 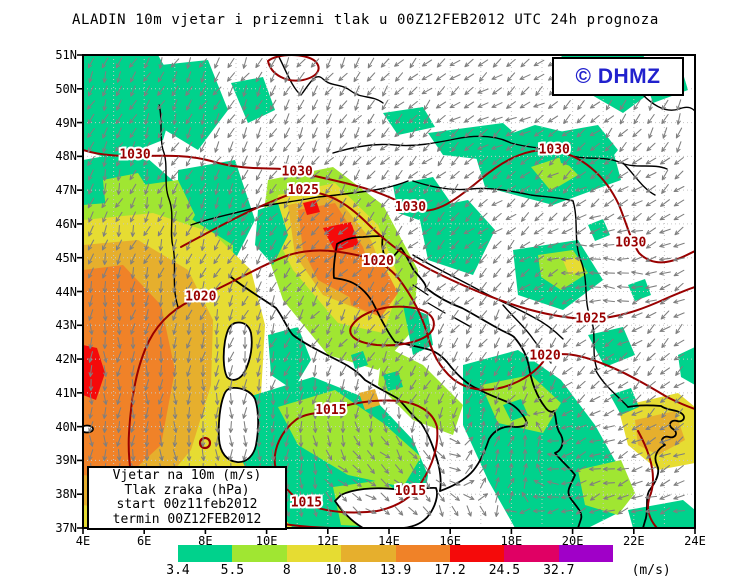 I want to click on lon-tick-label: 10E, so click(x=266, y=541).